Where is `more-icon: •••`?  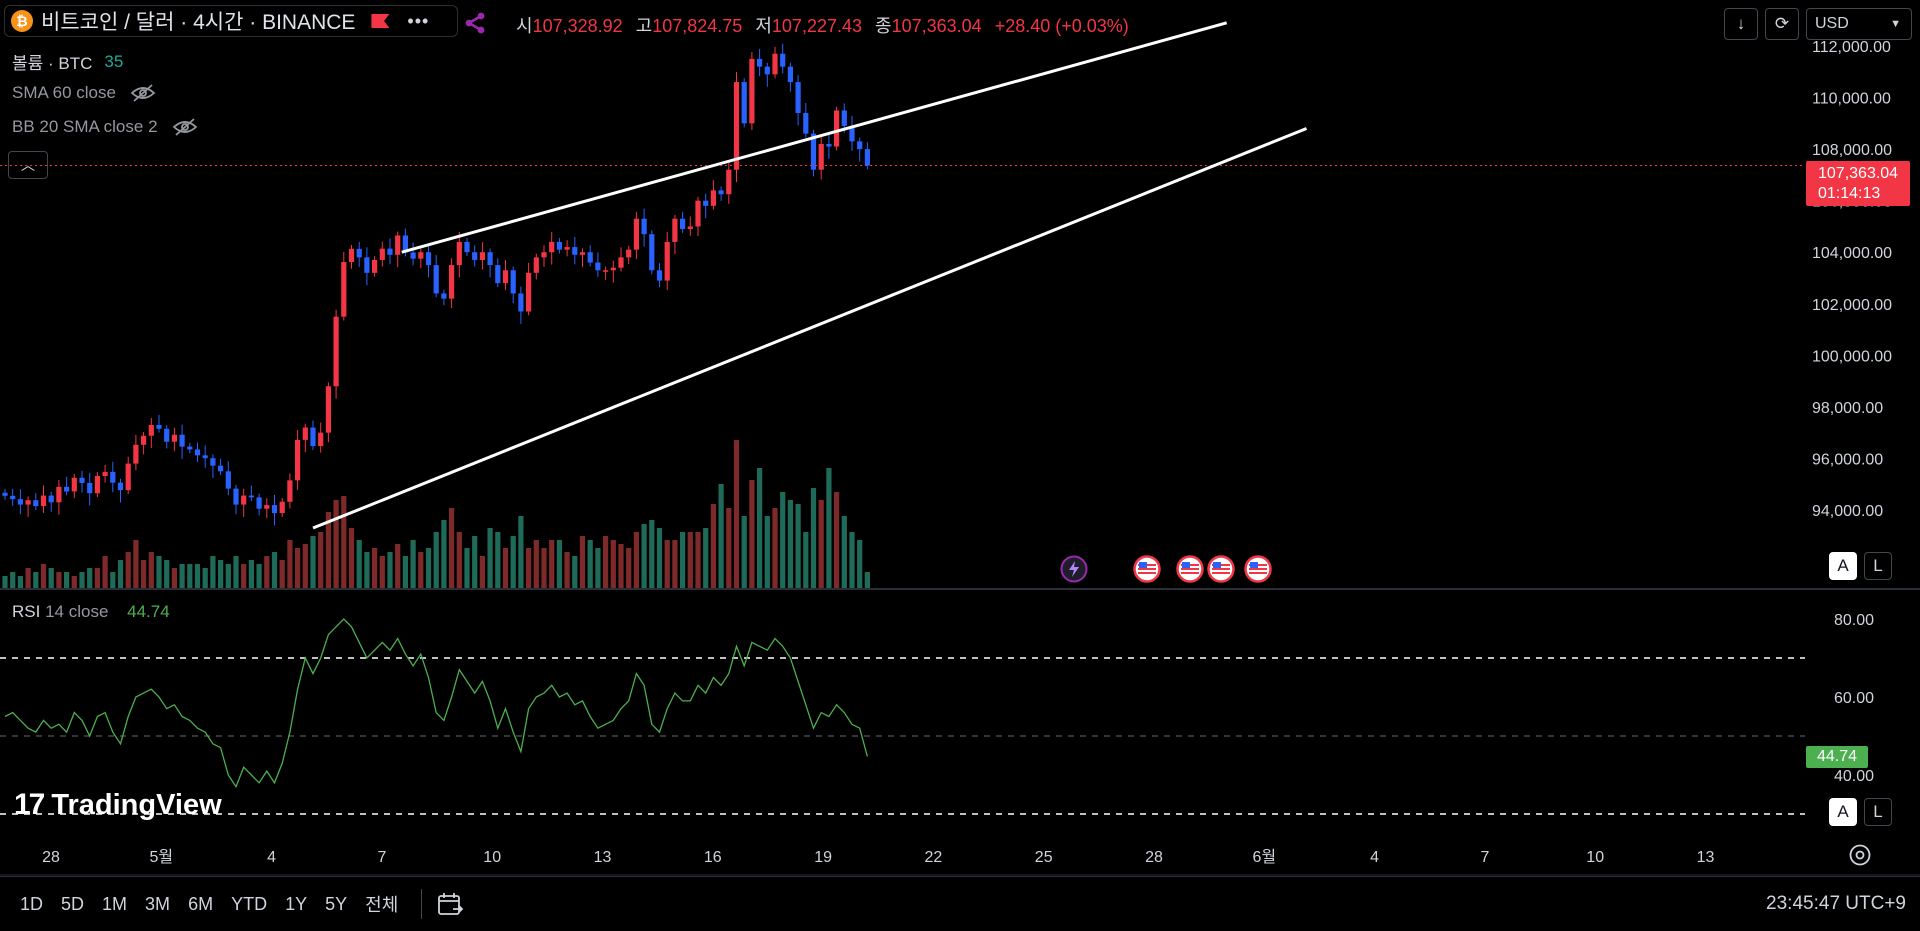
more-icon: ••• is located at coordinates (418, 20).